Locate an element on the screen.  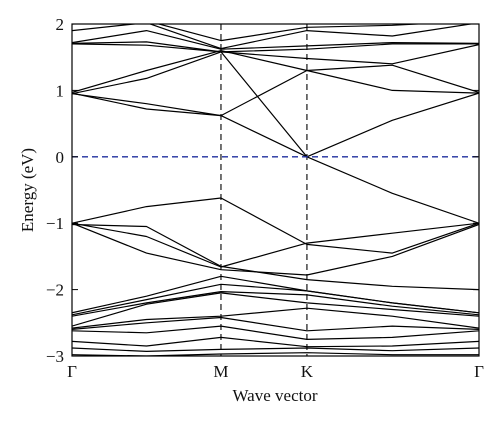
high-symmetry-lines is located at coordinates (264, 190).